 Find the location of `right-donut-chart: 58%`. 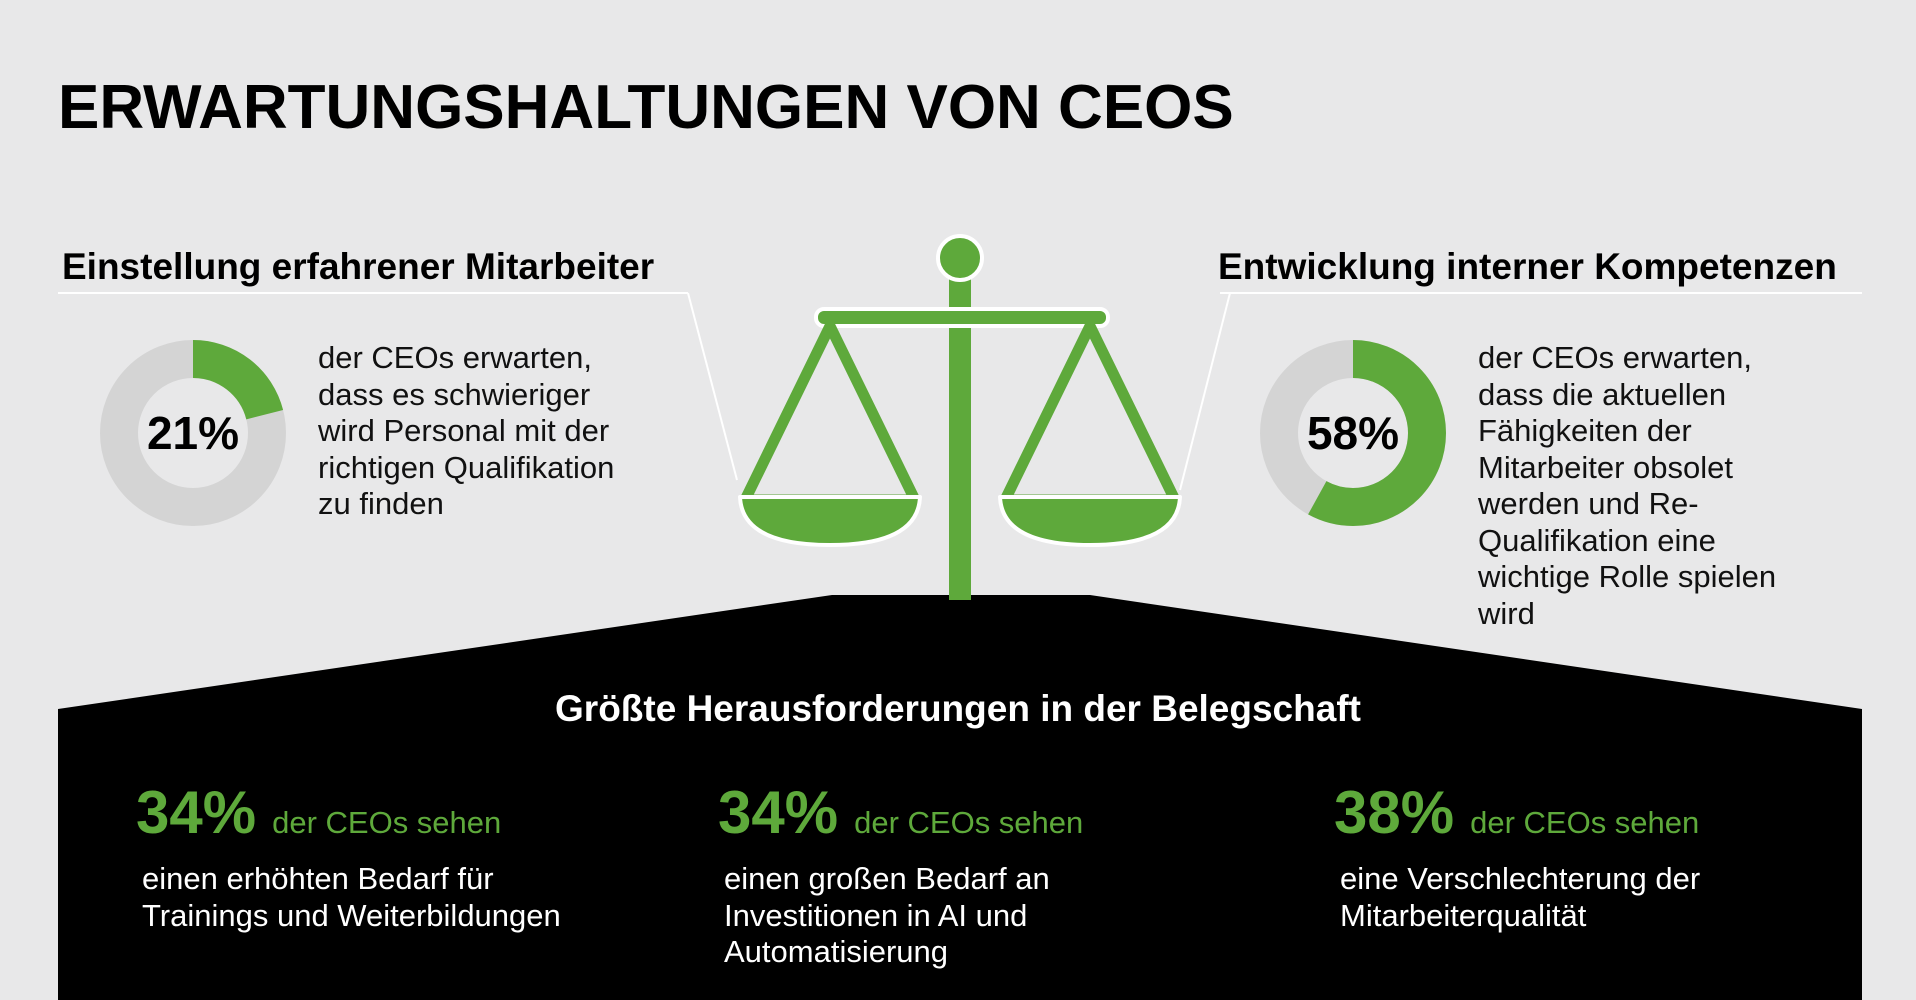

right-donut-chart: 58% is located at coordinates (1353, 433).